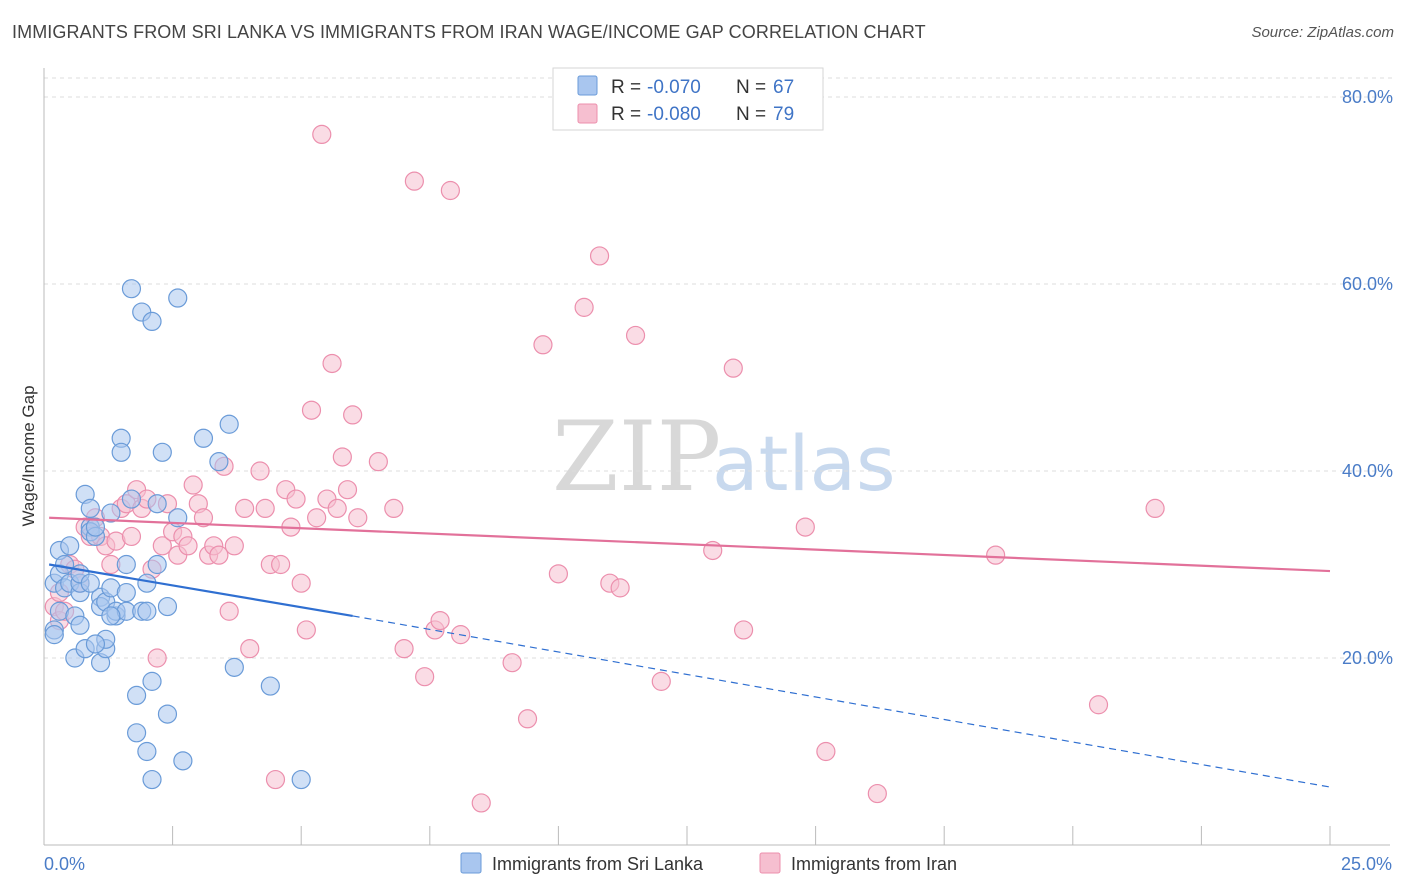 The image size is (1406, 892). Describe the element at coordinates (687, 835) in the screenshot. I see `x-axis-ticks` at that location.